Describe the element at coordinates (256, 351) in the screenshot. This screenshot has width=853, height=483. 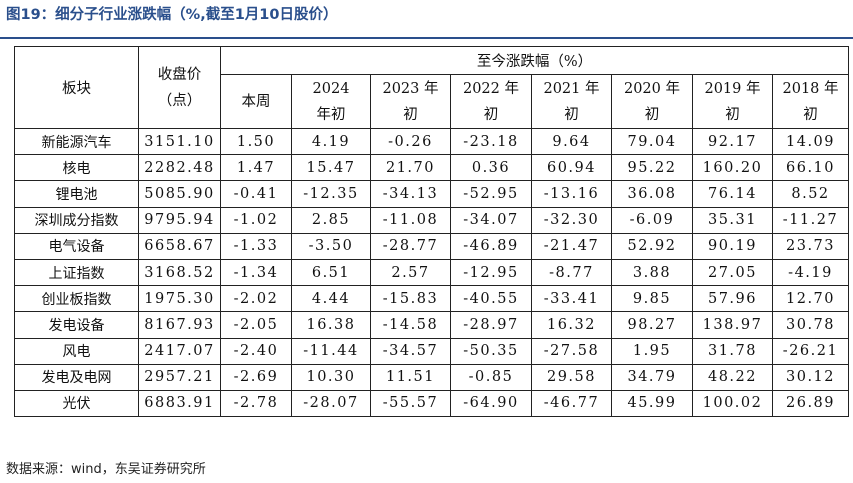
I see `change-value: -2.40` at that location.